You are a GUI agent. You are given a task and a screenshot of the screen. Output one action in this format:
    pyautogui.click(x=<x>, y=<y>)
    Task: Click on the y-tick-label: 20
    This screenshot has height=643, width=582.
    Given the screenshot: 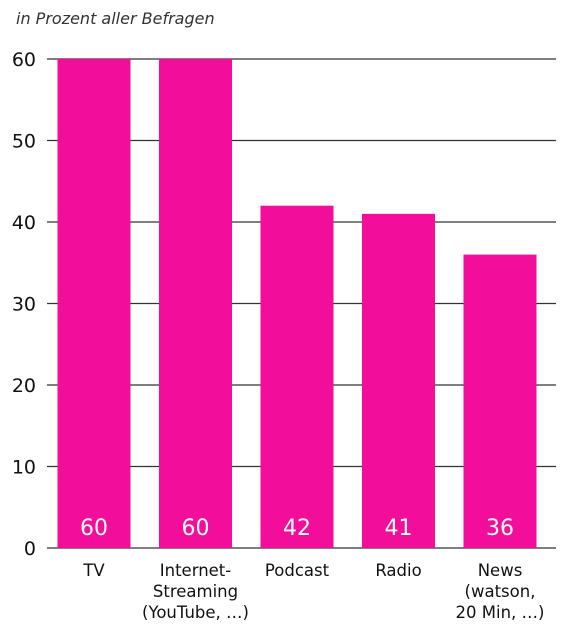 What is the action you would take?
    pyautogui.click(x=24, y=386)
    